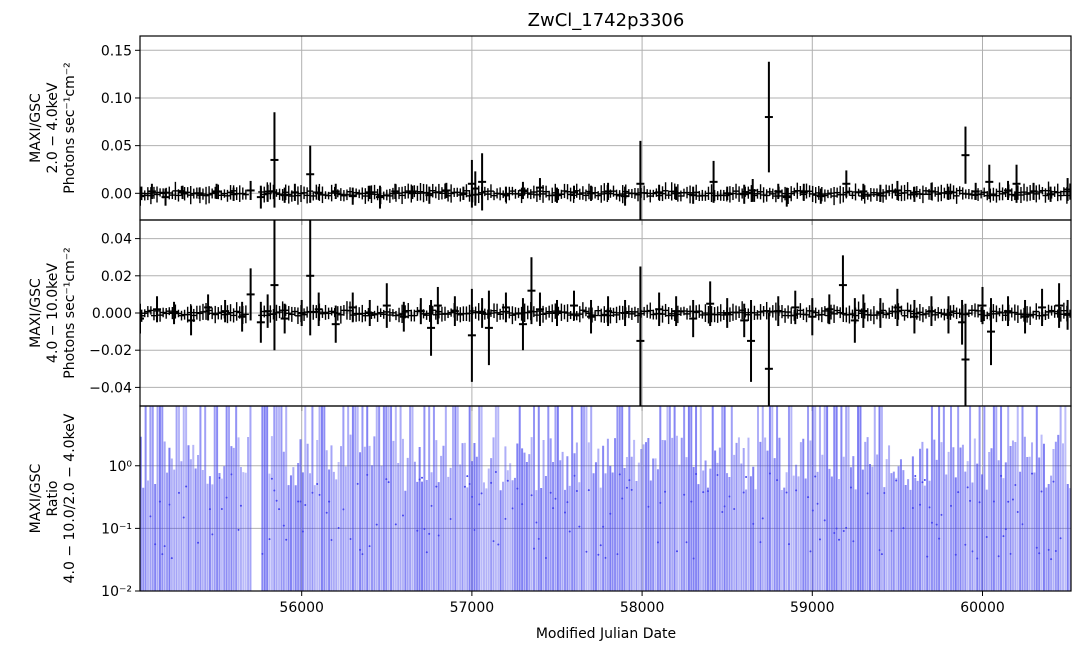 This screenshot has width=1085, height=655. I want to click on y-tick-label: 0.04, so click(116, 240).